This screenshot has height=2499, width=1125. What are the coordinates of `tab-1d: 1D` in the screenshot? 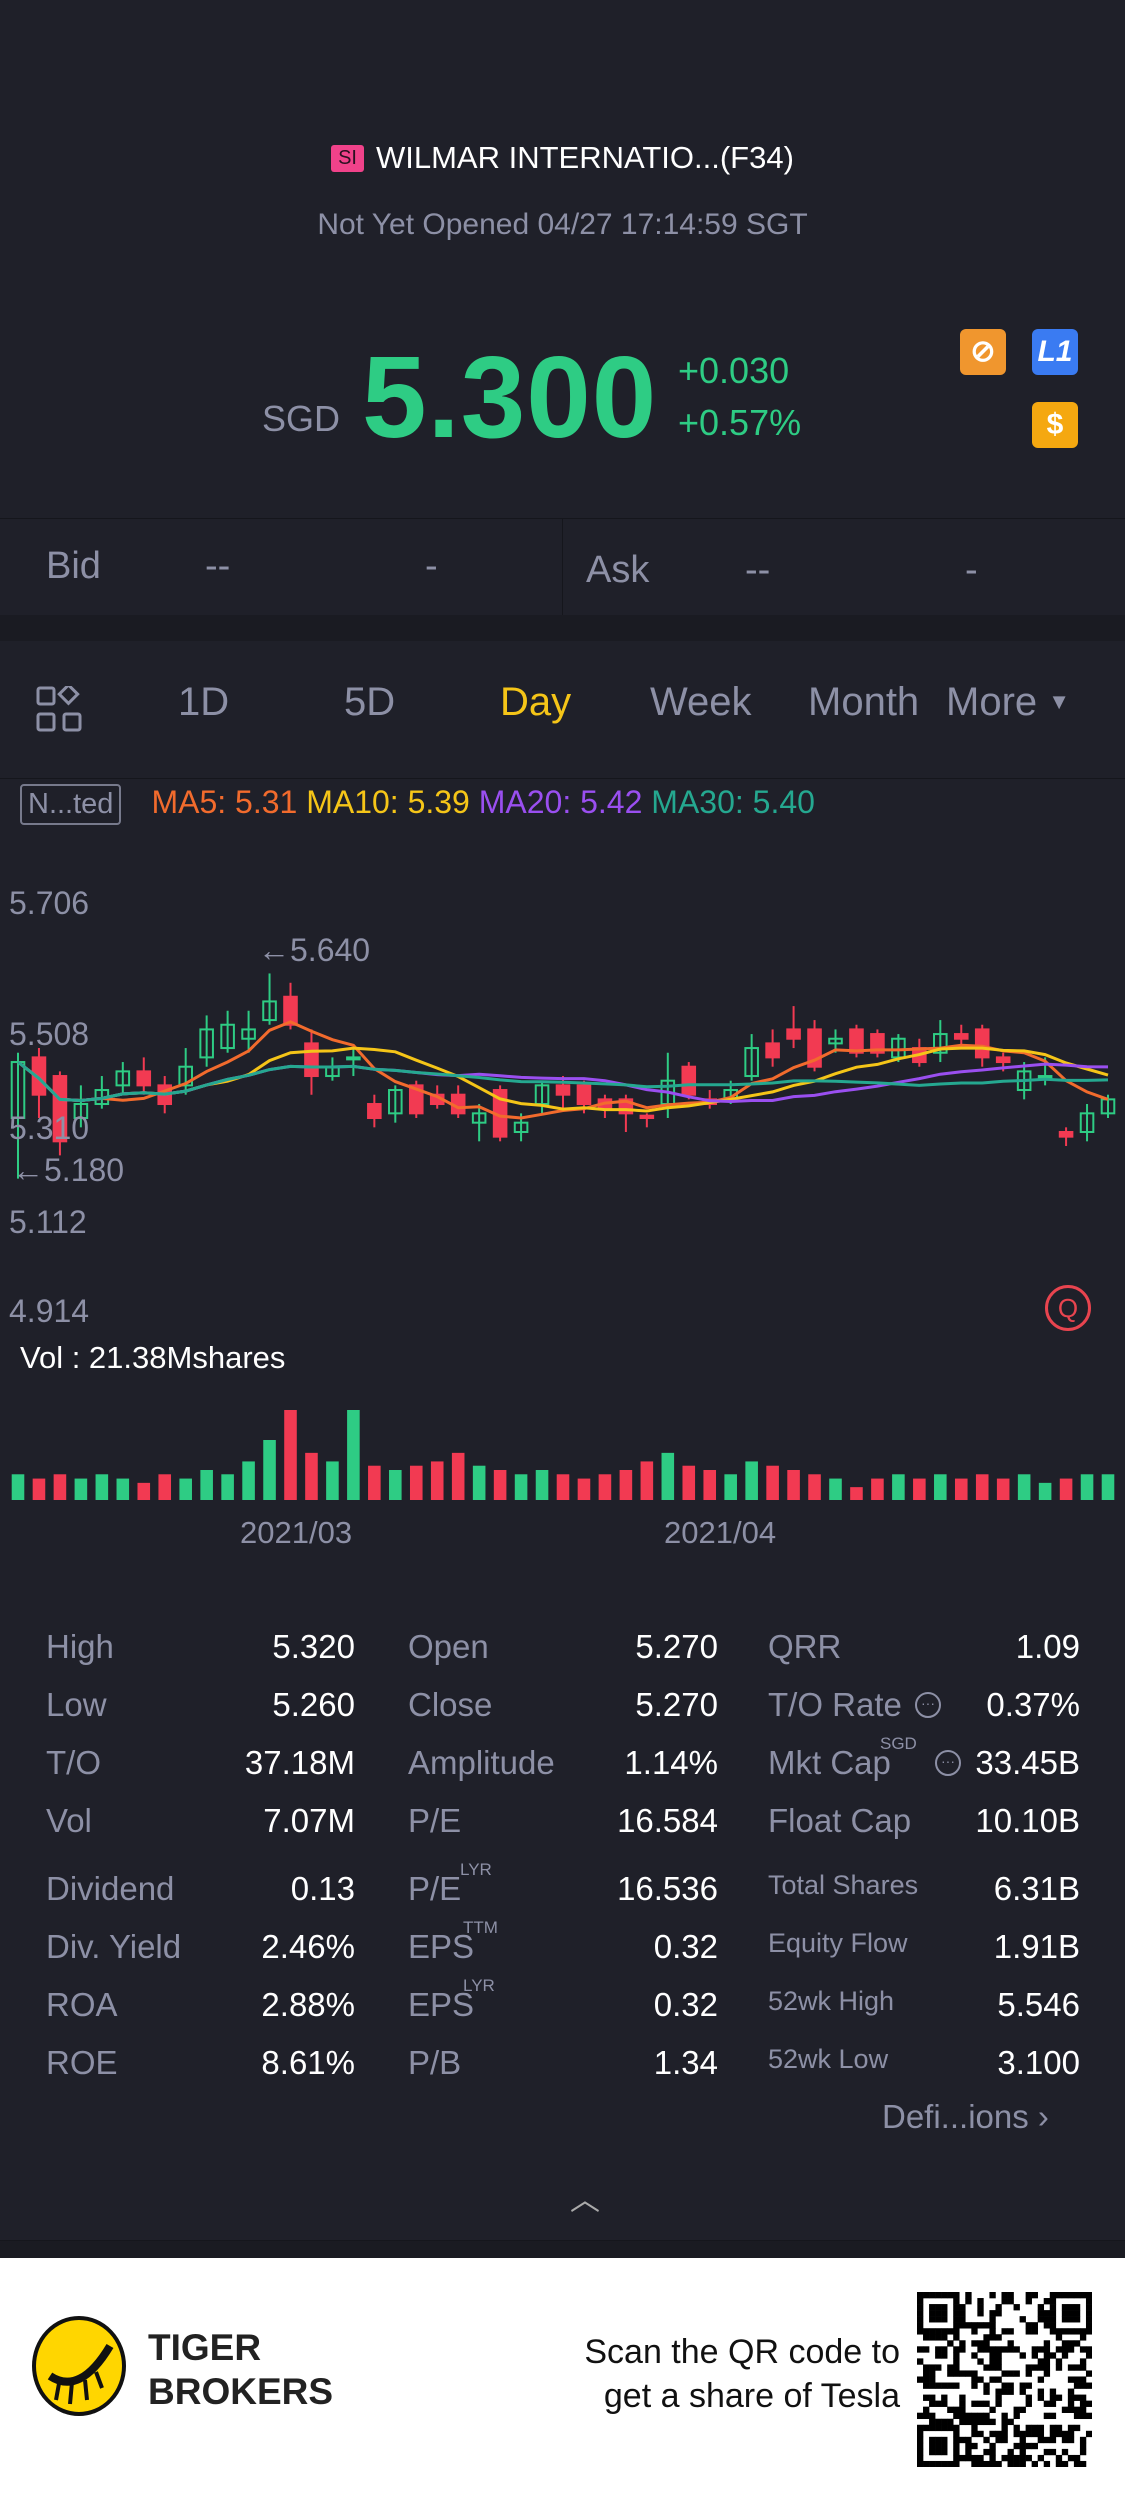 It's located at (204, 702).